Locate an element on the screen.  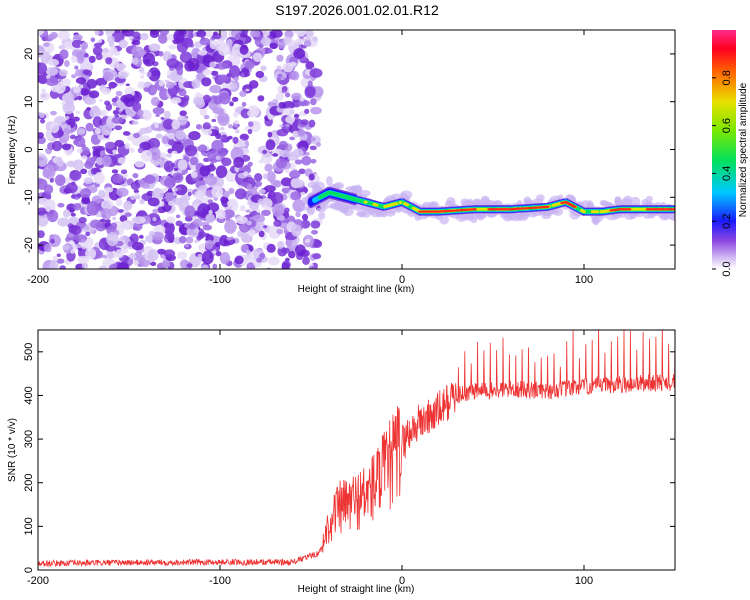
snr-y-tick-label: 500 is located at coordinates (29, 352).